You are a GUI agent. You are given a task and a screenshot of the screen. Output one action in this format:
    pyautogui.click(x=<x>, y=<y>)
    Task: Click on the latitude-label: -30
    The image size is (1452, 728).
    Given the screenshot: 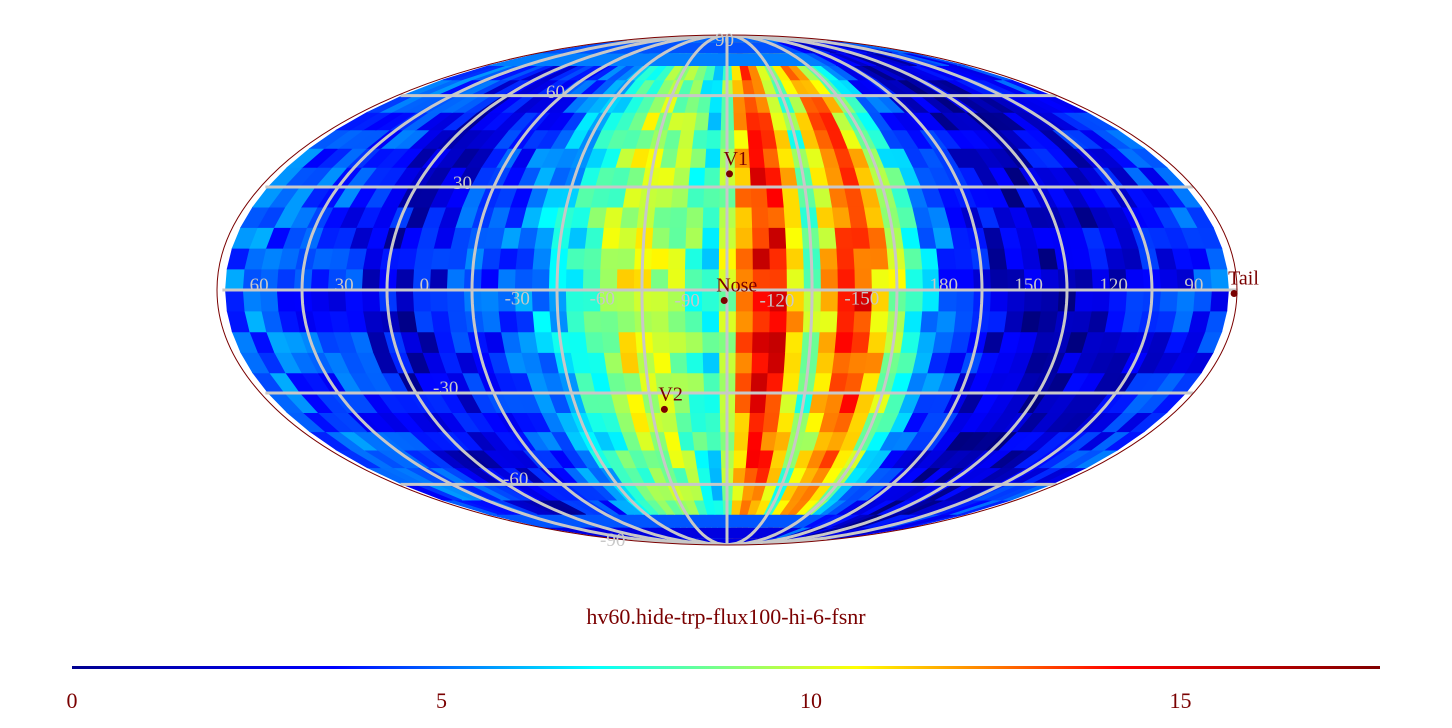 What is the action you would take?
    pyautogui.click(x=445, y=388)
    